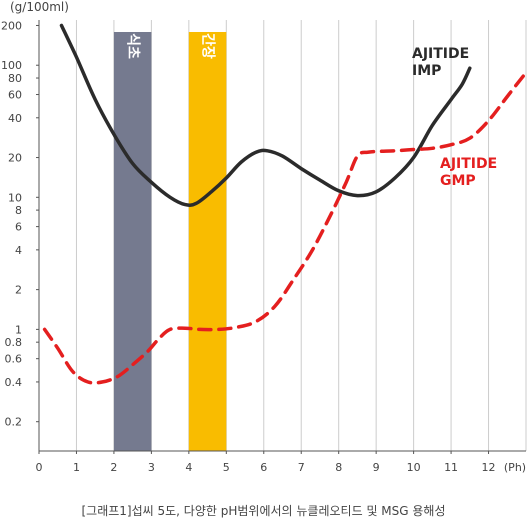  I want to click on y-tick-label: 0.4, so click(14, 382).